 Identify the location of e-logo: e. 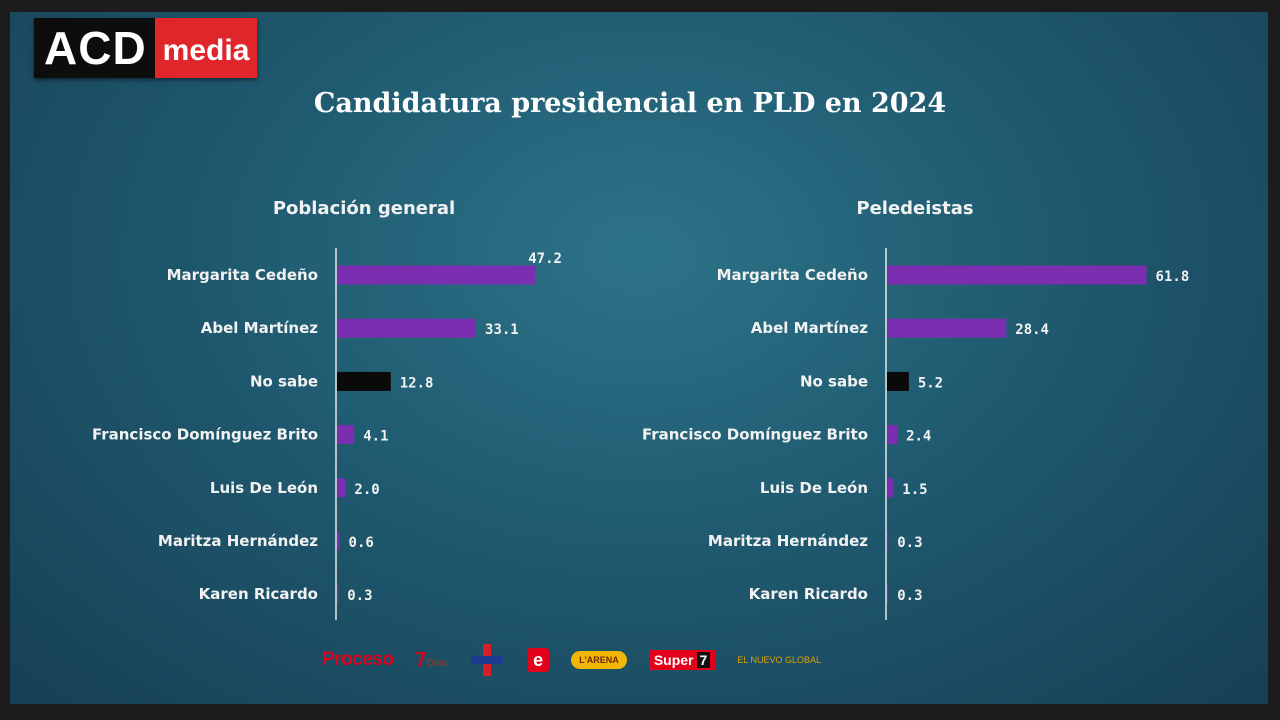
(538, 660).